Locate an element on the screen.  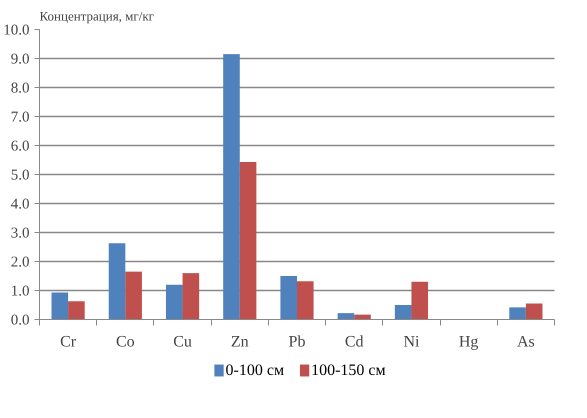
y-tick-label: 8.0 is located at coordinates (20, 88).